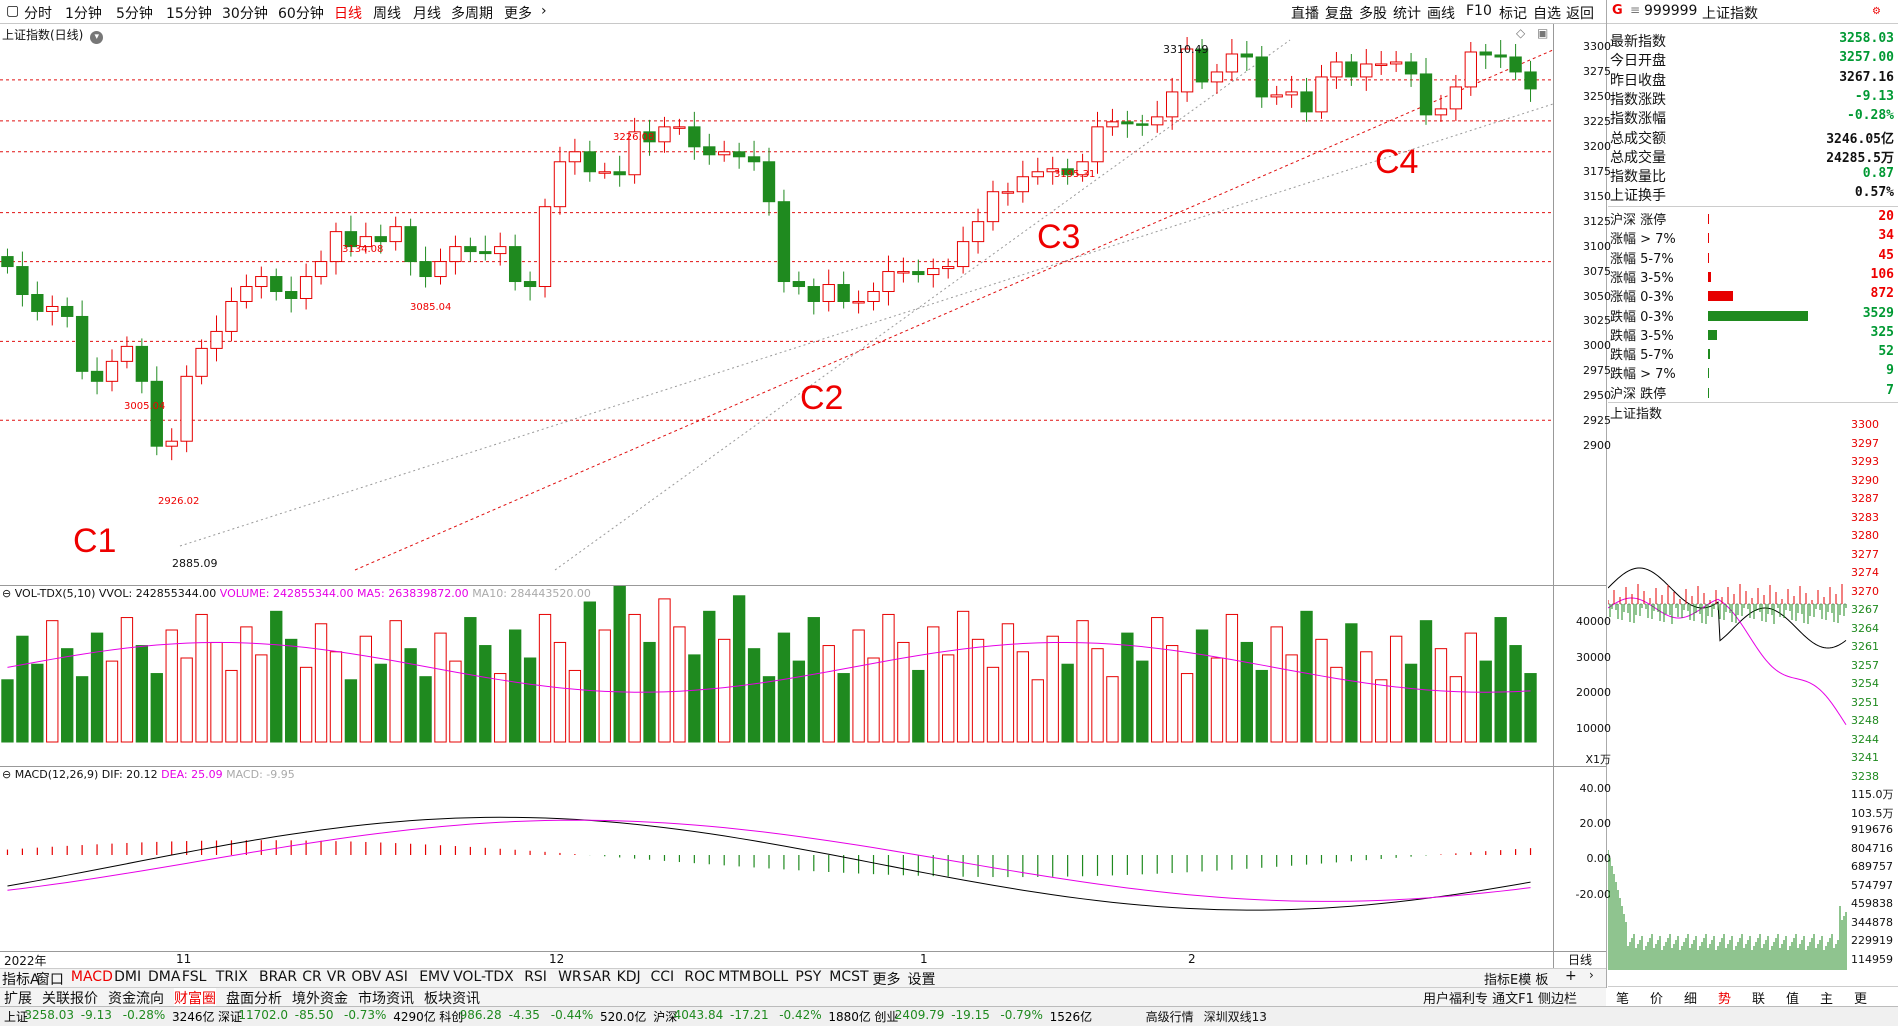 The width and height of the screenshot is (1898, 1026). What do you see at coordinates (919, 1015) in the screenshot?
I see `status-item: 2409.79` at bounding box center [919, 1015].